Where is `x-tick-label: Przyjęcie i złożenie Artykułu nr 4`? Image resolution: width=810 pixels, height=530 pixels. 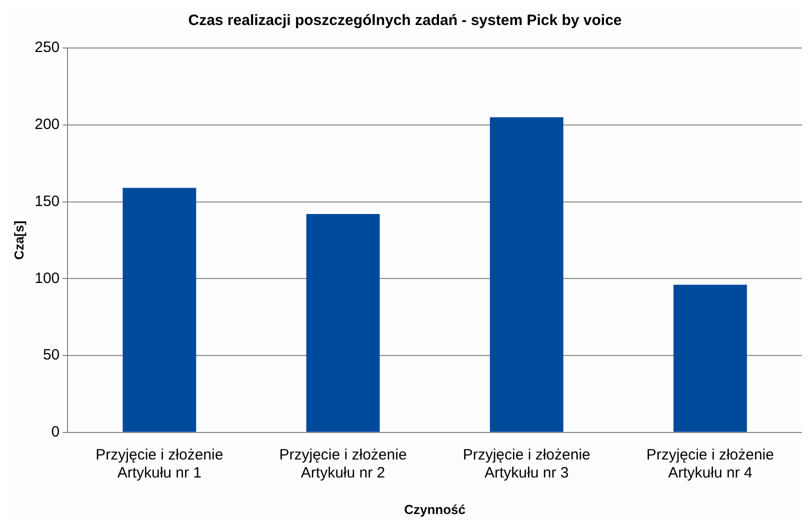 x-tick-label: Przyjęcie i złożenie Artykułu nr 4 is located at coordinates (710, 464).